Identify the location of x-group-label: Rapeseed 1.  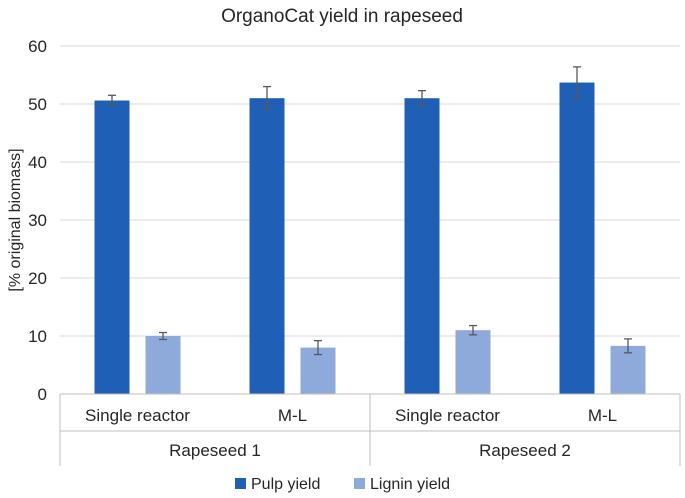
(215, 450).